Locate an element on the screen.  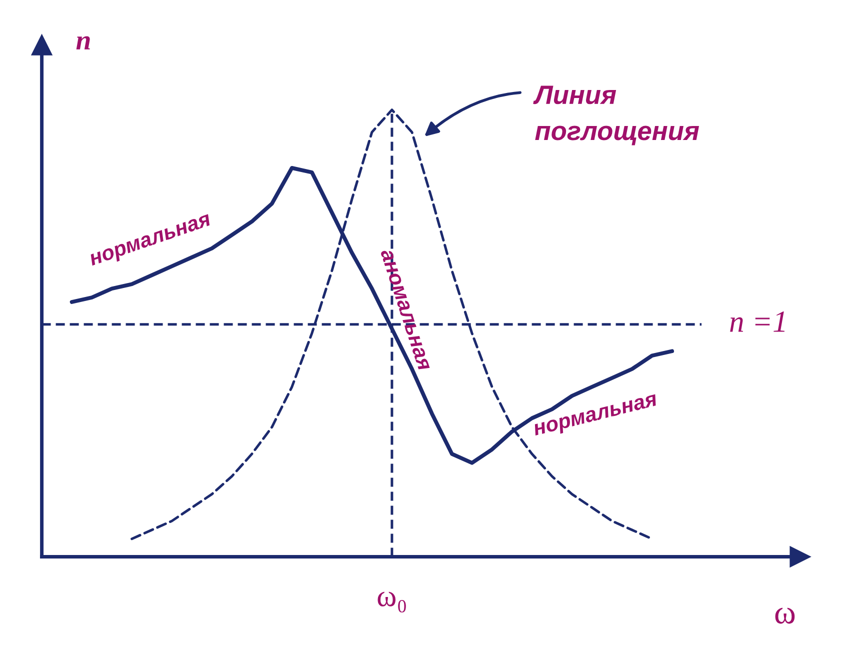
text: ω₀ is located at coordinates (392, 602).